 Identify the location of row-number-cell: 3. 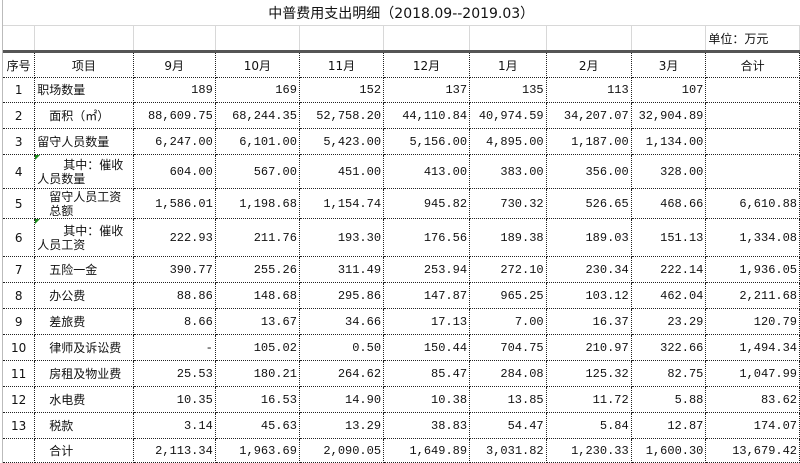
(19, 141).